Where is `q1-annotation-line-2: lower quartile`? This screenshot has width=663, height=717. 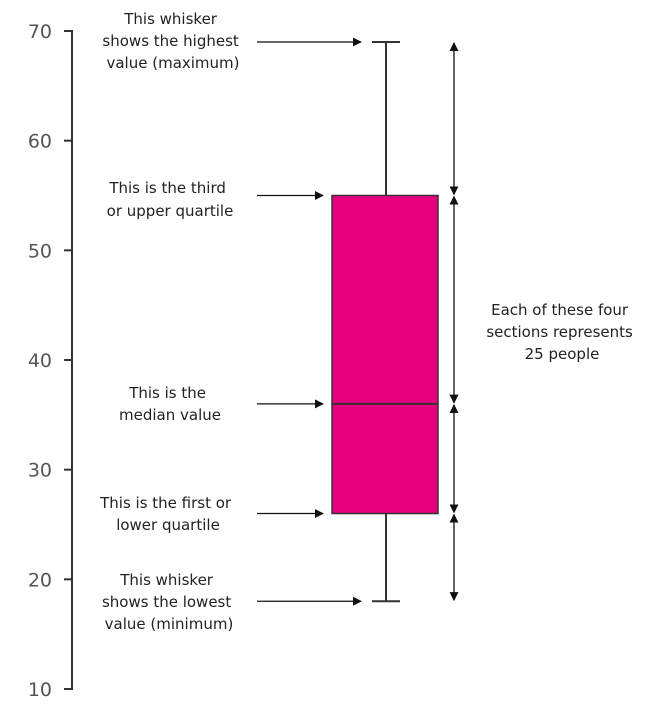
q1-annotation-line-2: lower quartile is located at coordinates (168, 525).